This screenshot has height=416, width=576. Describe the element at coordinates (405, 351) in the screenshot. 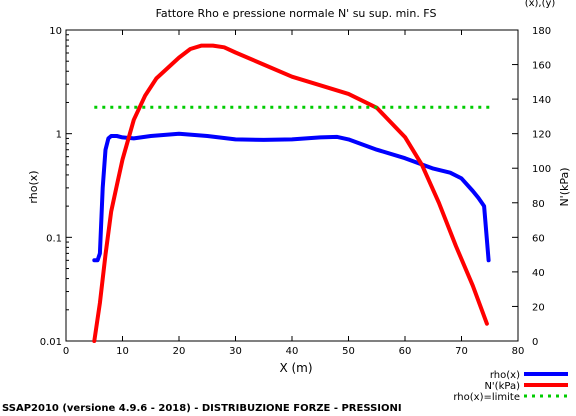

I see `x-tick-label: 60` at that location.